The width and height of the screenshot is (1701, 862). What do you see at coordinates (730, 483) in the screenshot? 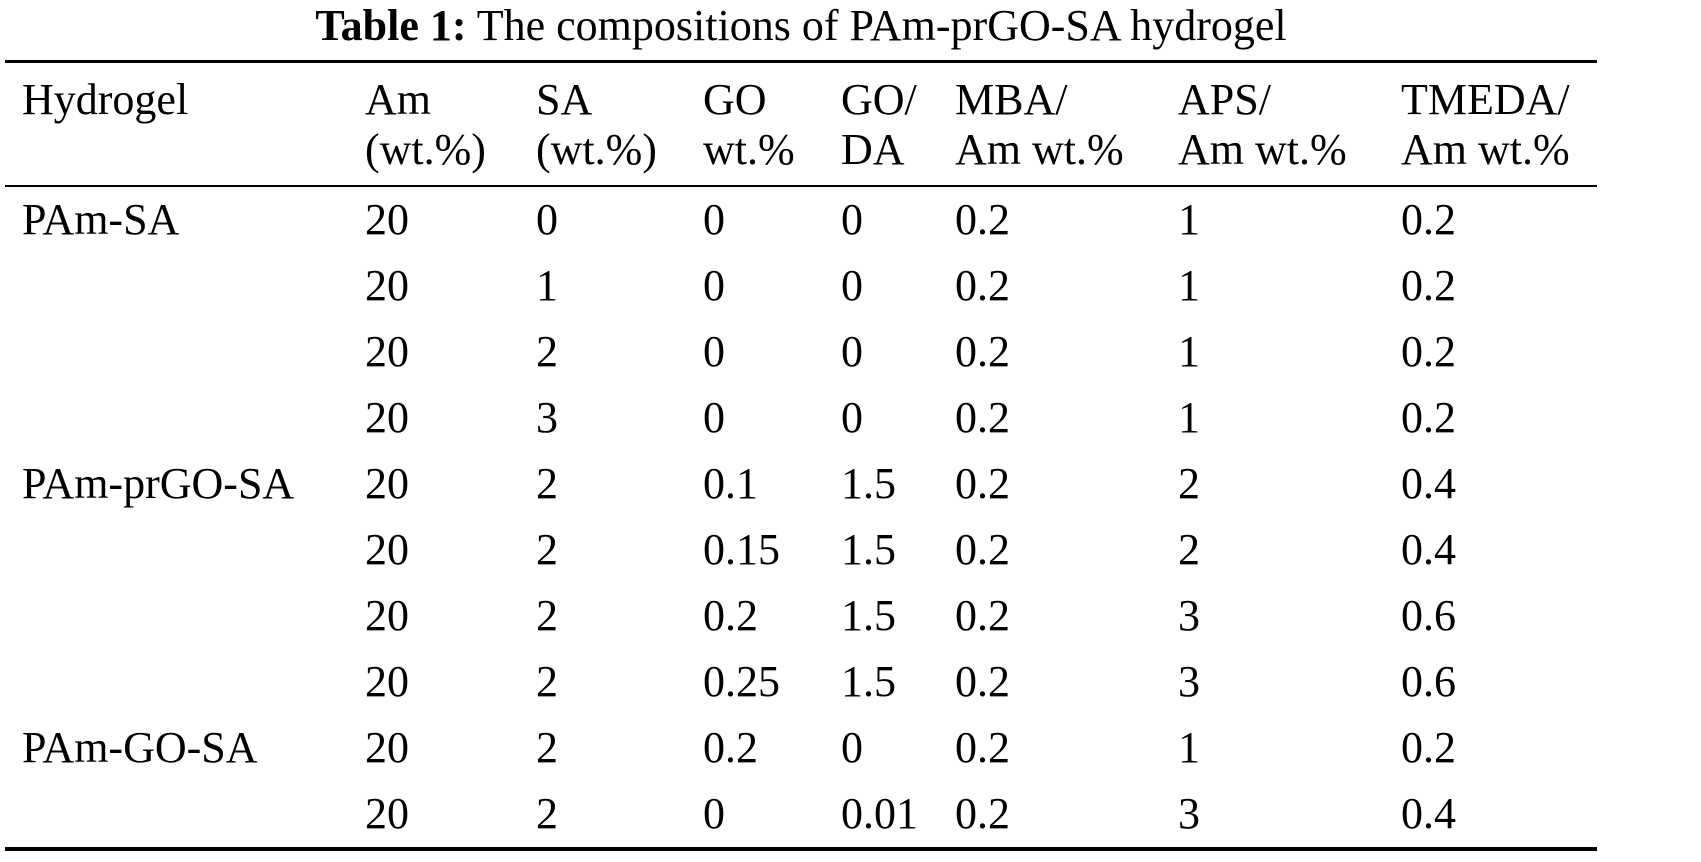
I see `table-cell: 0.1` at bounding box center [730, 483].